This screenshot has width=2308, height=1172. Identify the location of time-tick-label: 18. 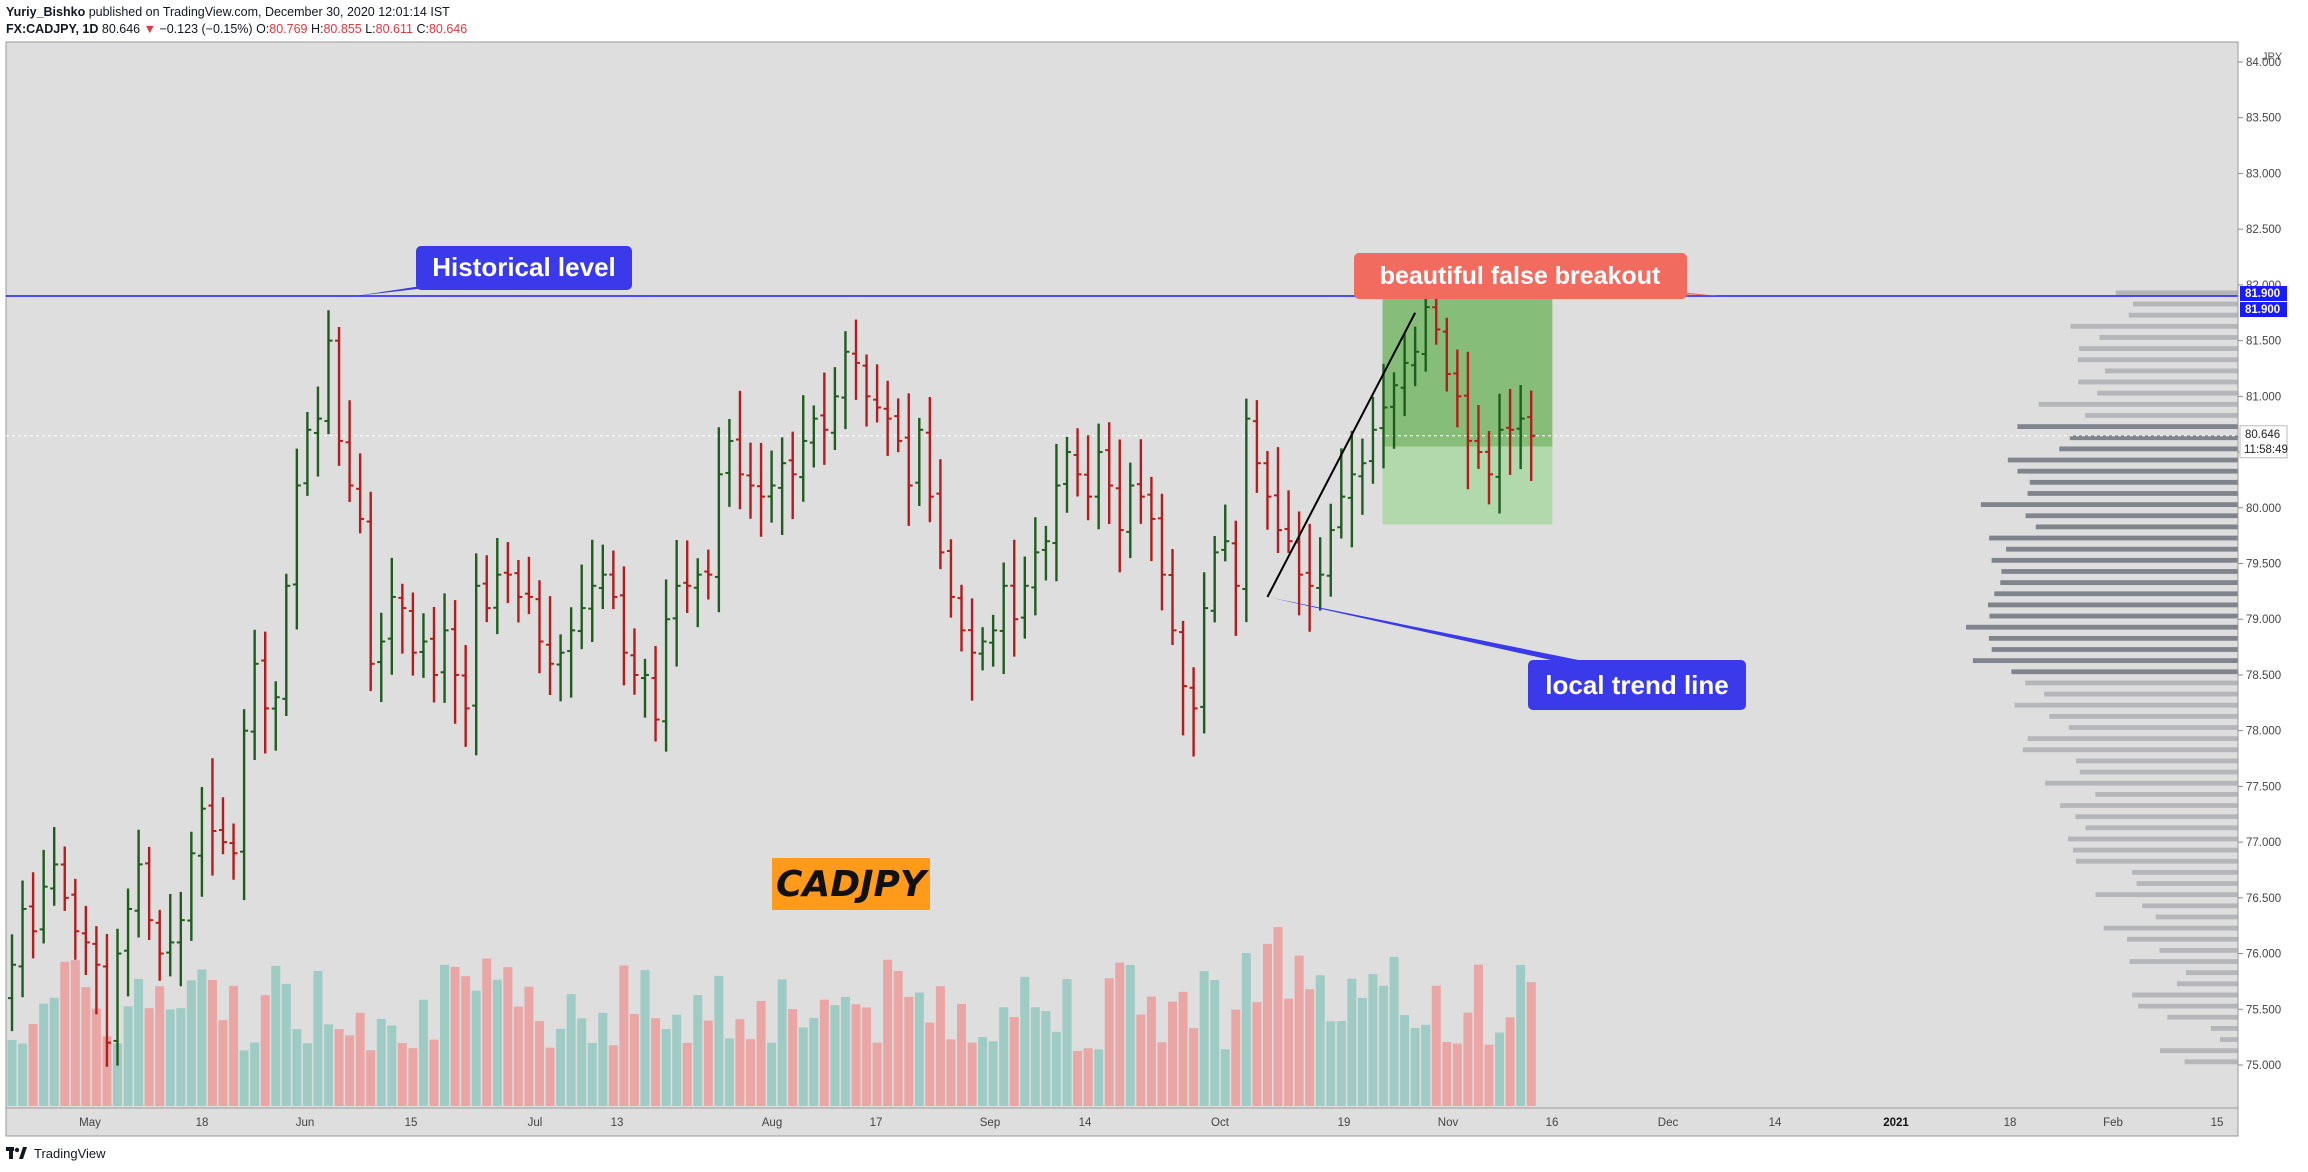
(202, 1123).